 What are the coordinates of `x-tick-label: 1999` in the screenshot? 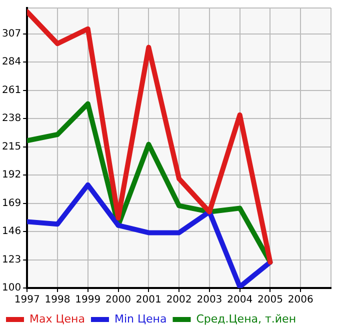 It's located at (88, 300).